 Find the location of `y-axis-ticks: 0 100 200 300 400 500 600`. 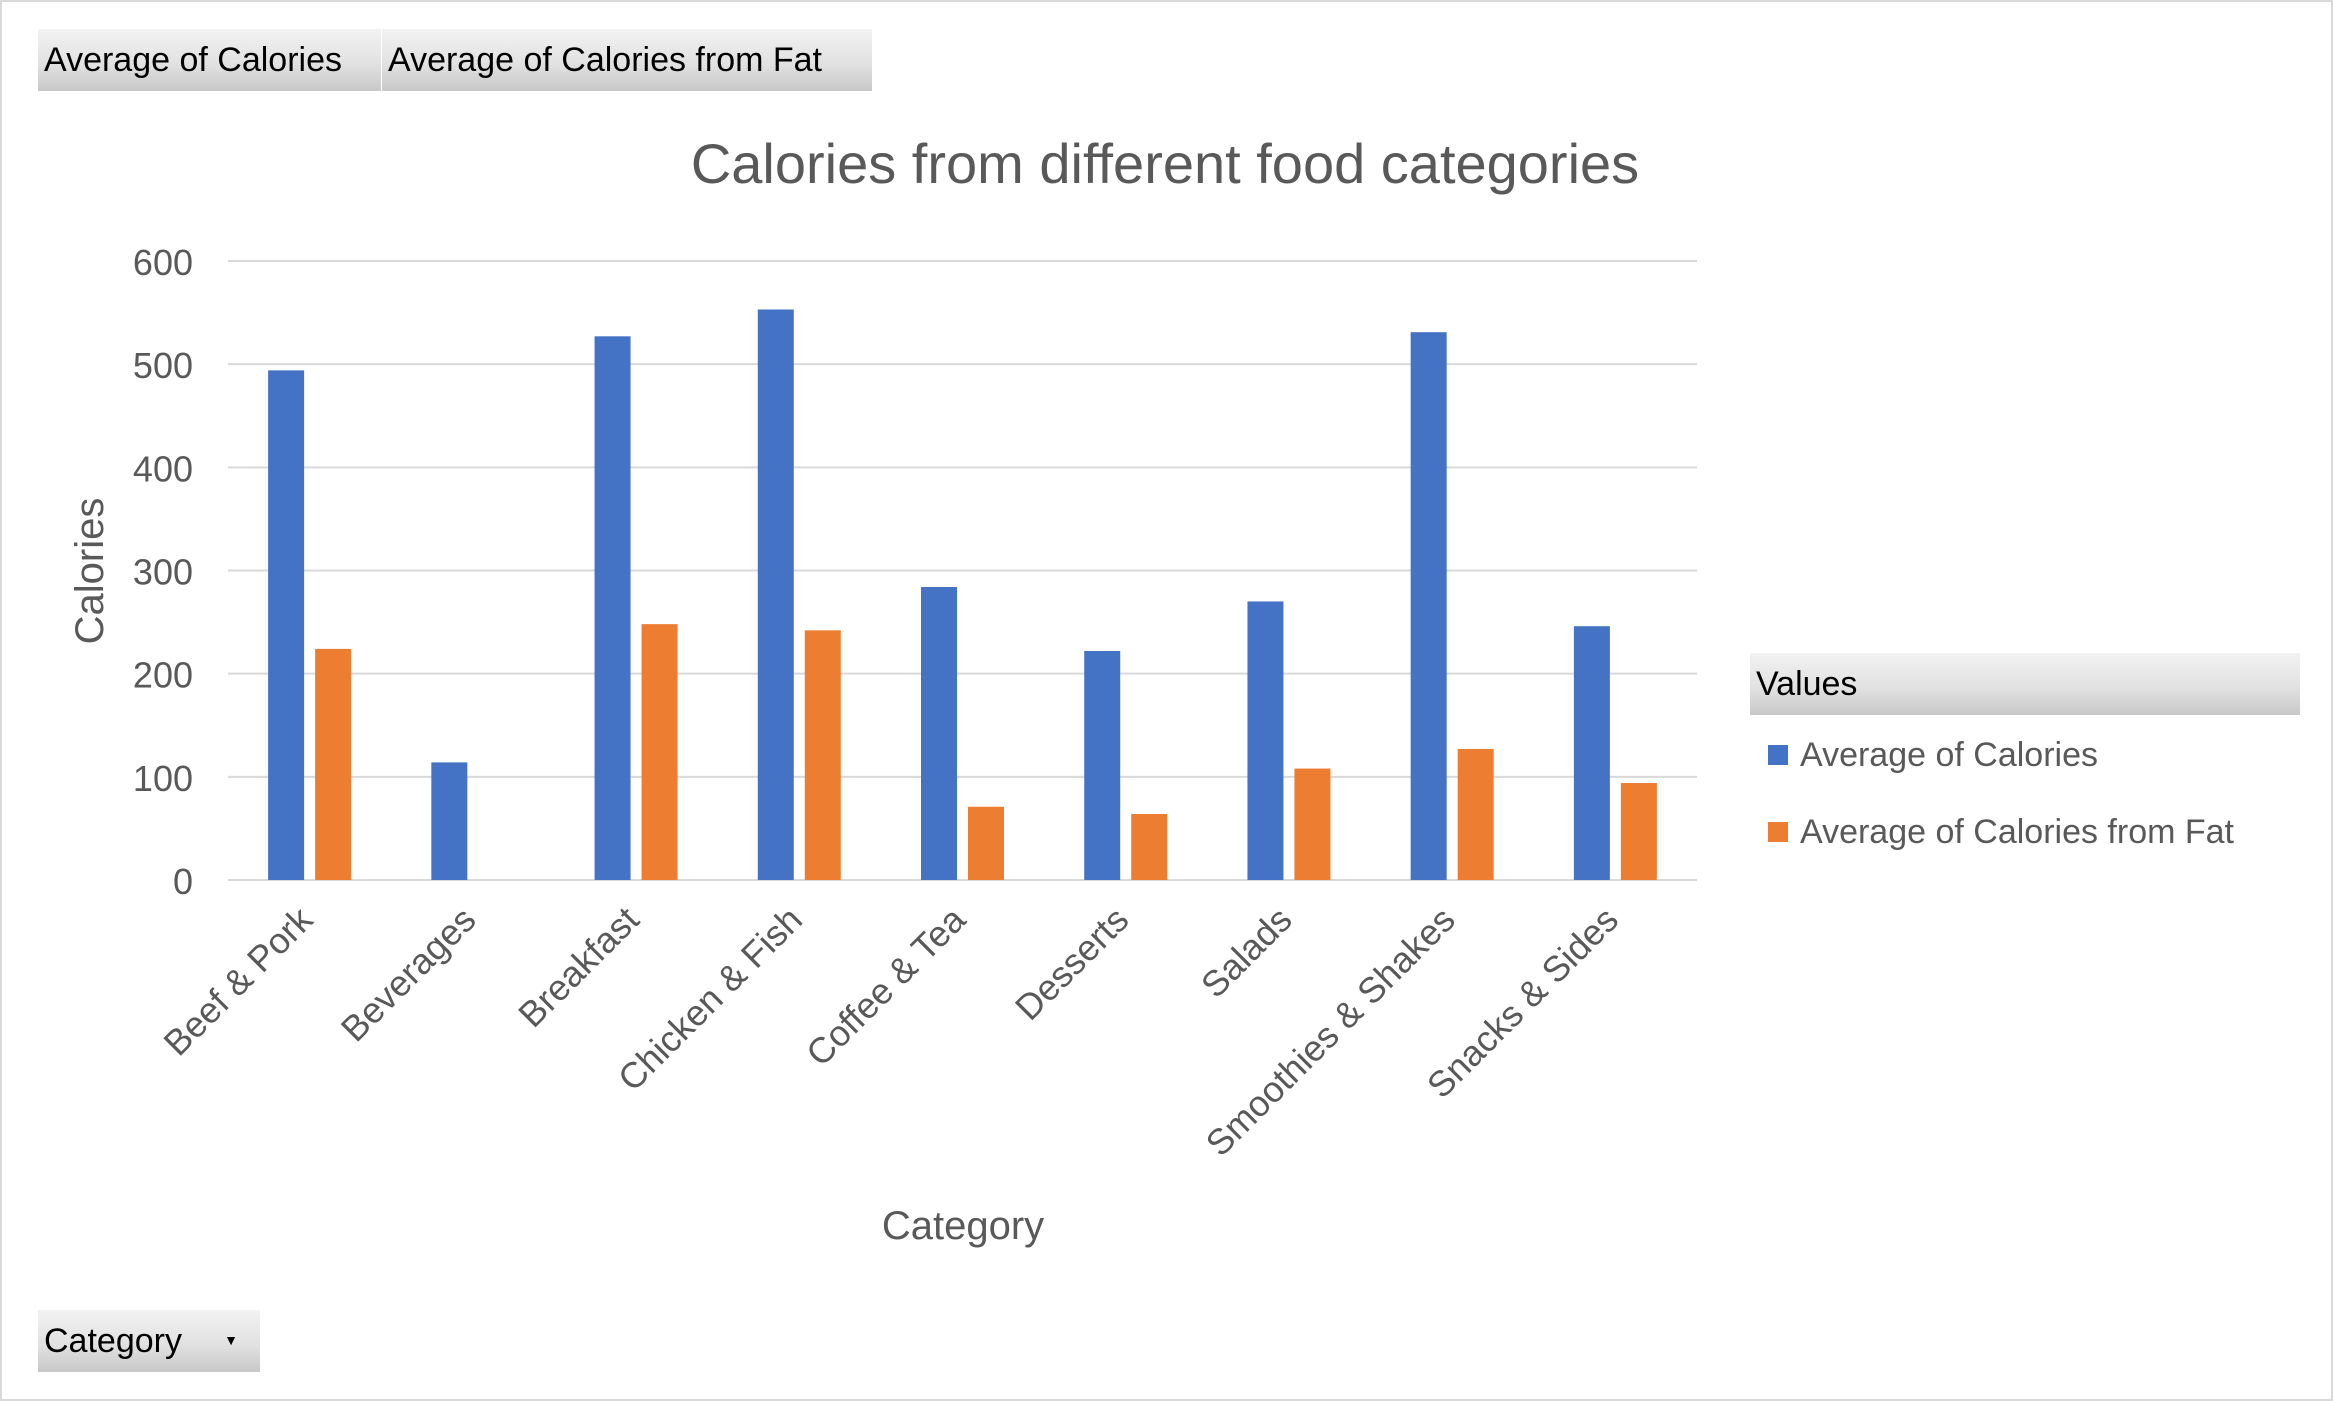

y-axis-ticks: 0 100 200 300 400 500 600 is located at coordinates (163, 572).